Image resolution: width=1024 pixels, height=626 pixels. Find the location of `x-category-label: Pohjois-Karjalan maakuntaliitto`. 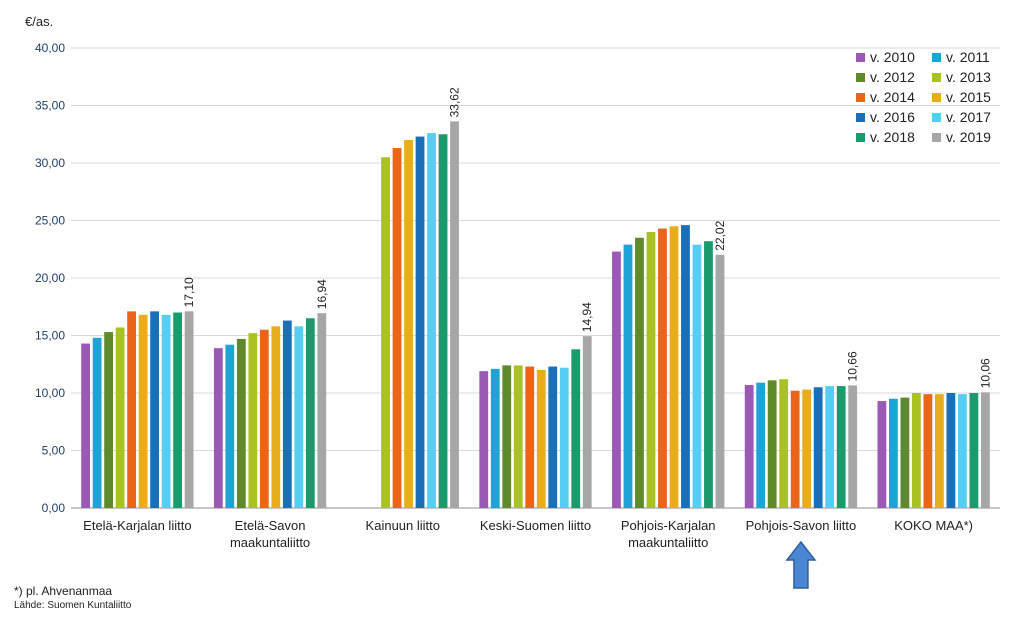

x-category-label: Pohjois-Karjalan maakuntaliitto is located at coordinates (668, 534).